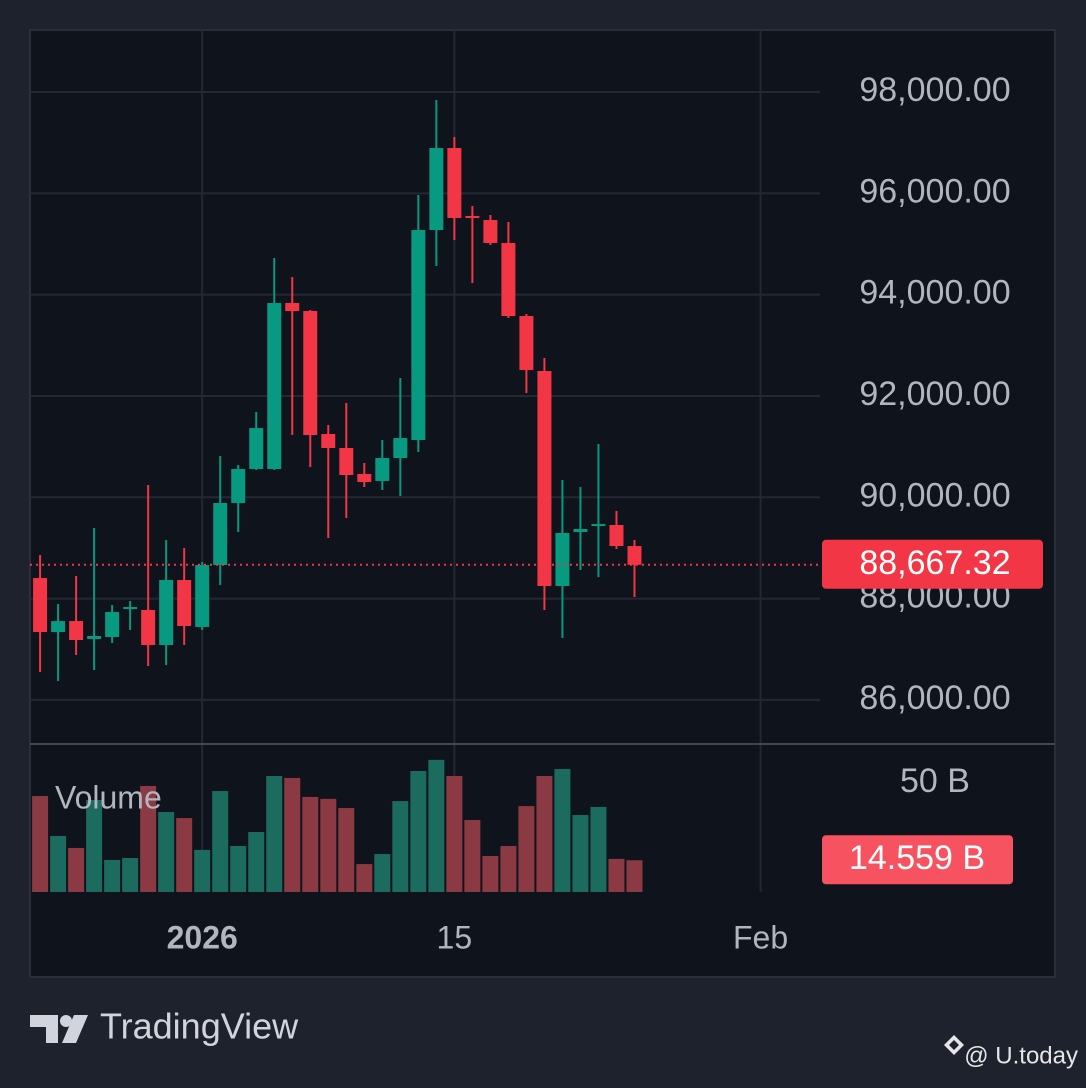 Image resolution: width=1086 pixels, height=1088 pixels. What do you see at coordinates (934, 293) in the screenshot?
I see `y-tick-label: 94,000.00` at bounding box center [934, 293].